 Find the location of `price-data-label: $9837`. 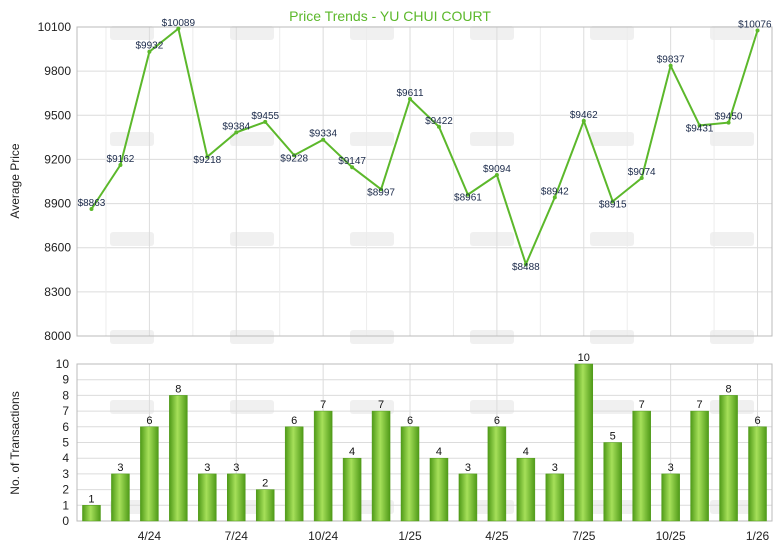

price-data-label: $9837 is located at coordinates (671, 60).